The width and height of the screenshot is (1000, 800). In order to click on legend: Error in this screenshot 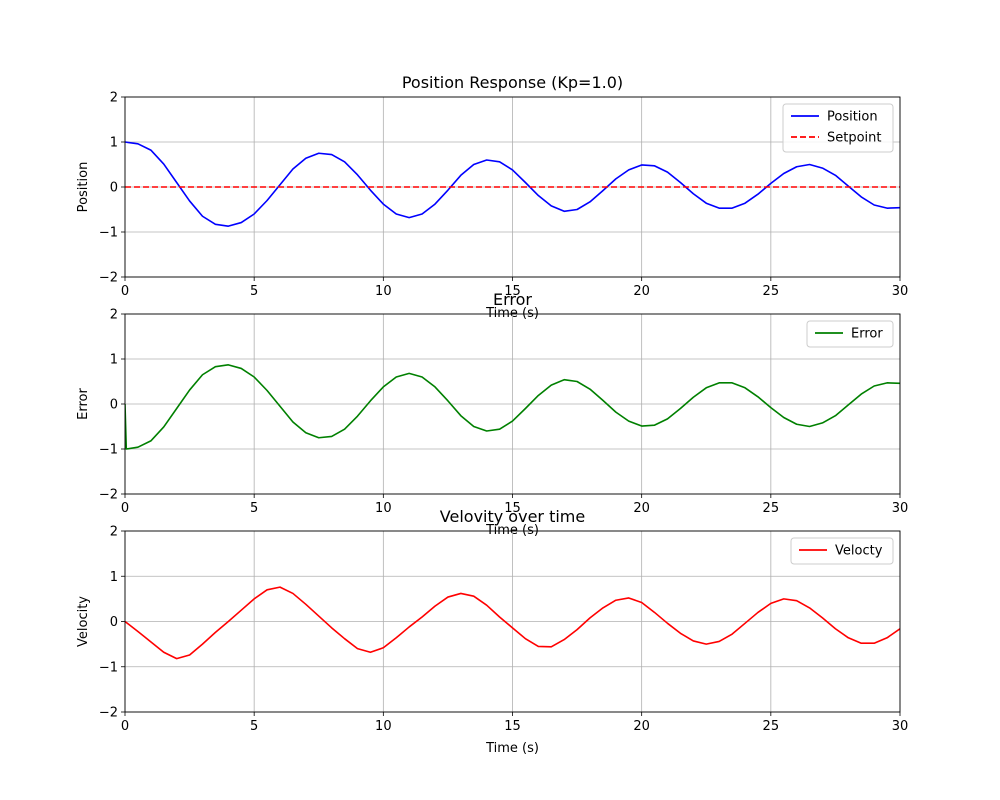, I will do `click(850, 334)`.